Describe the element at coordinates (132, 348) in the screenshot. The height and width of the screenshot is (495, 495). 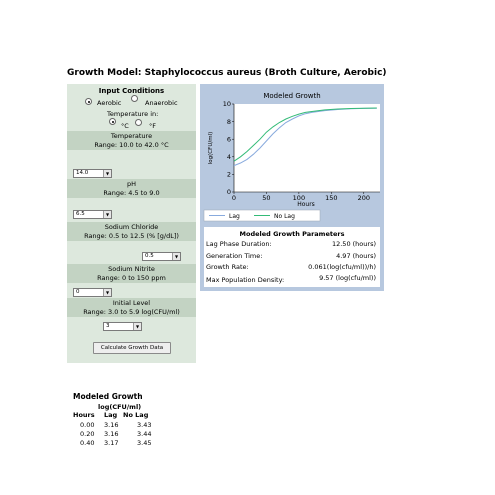
I see `calculate-growth-data-button: Calculate Growth Data` at that location.